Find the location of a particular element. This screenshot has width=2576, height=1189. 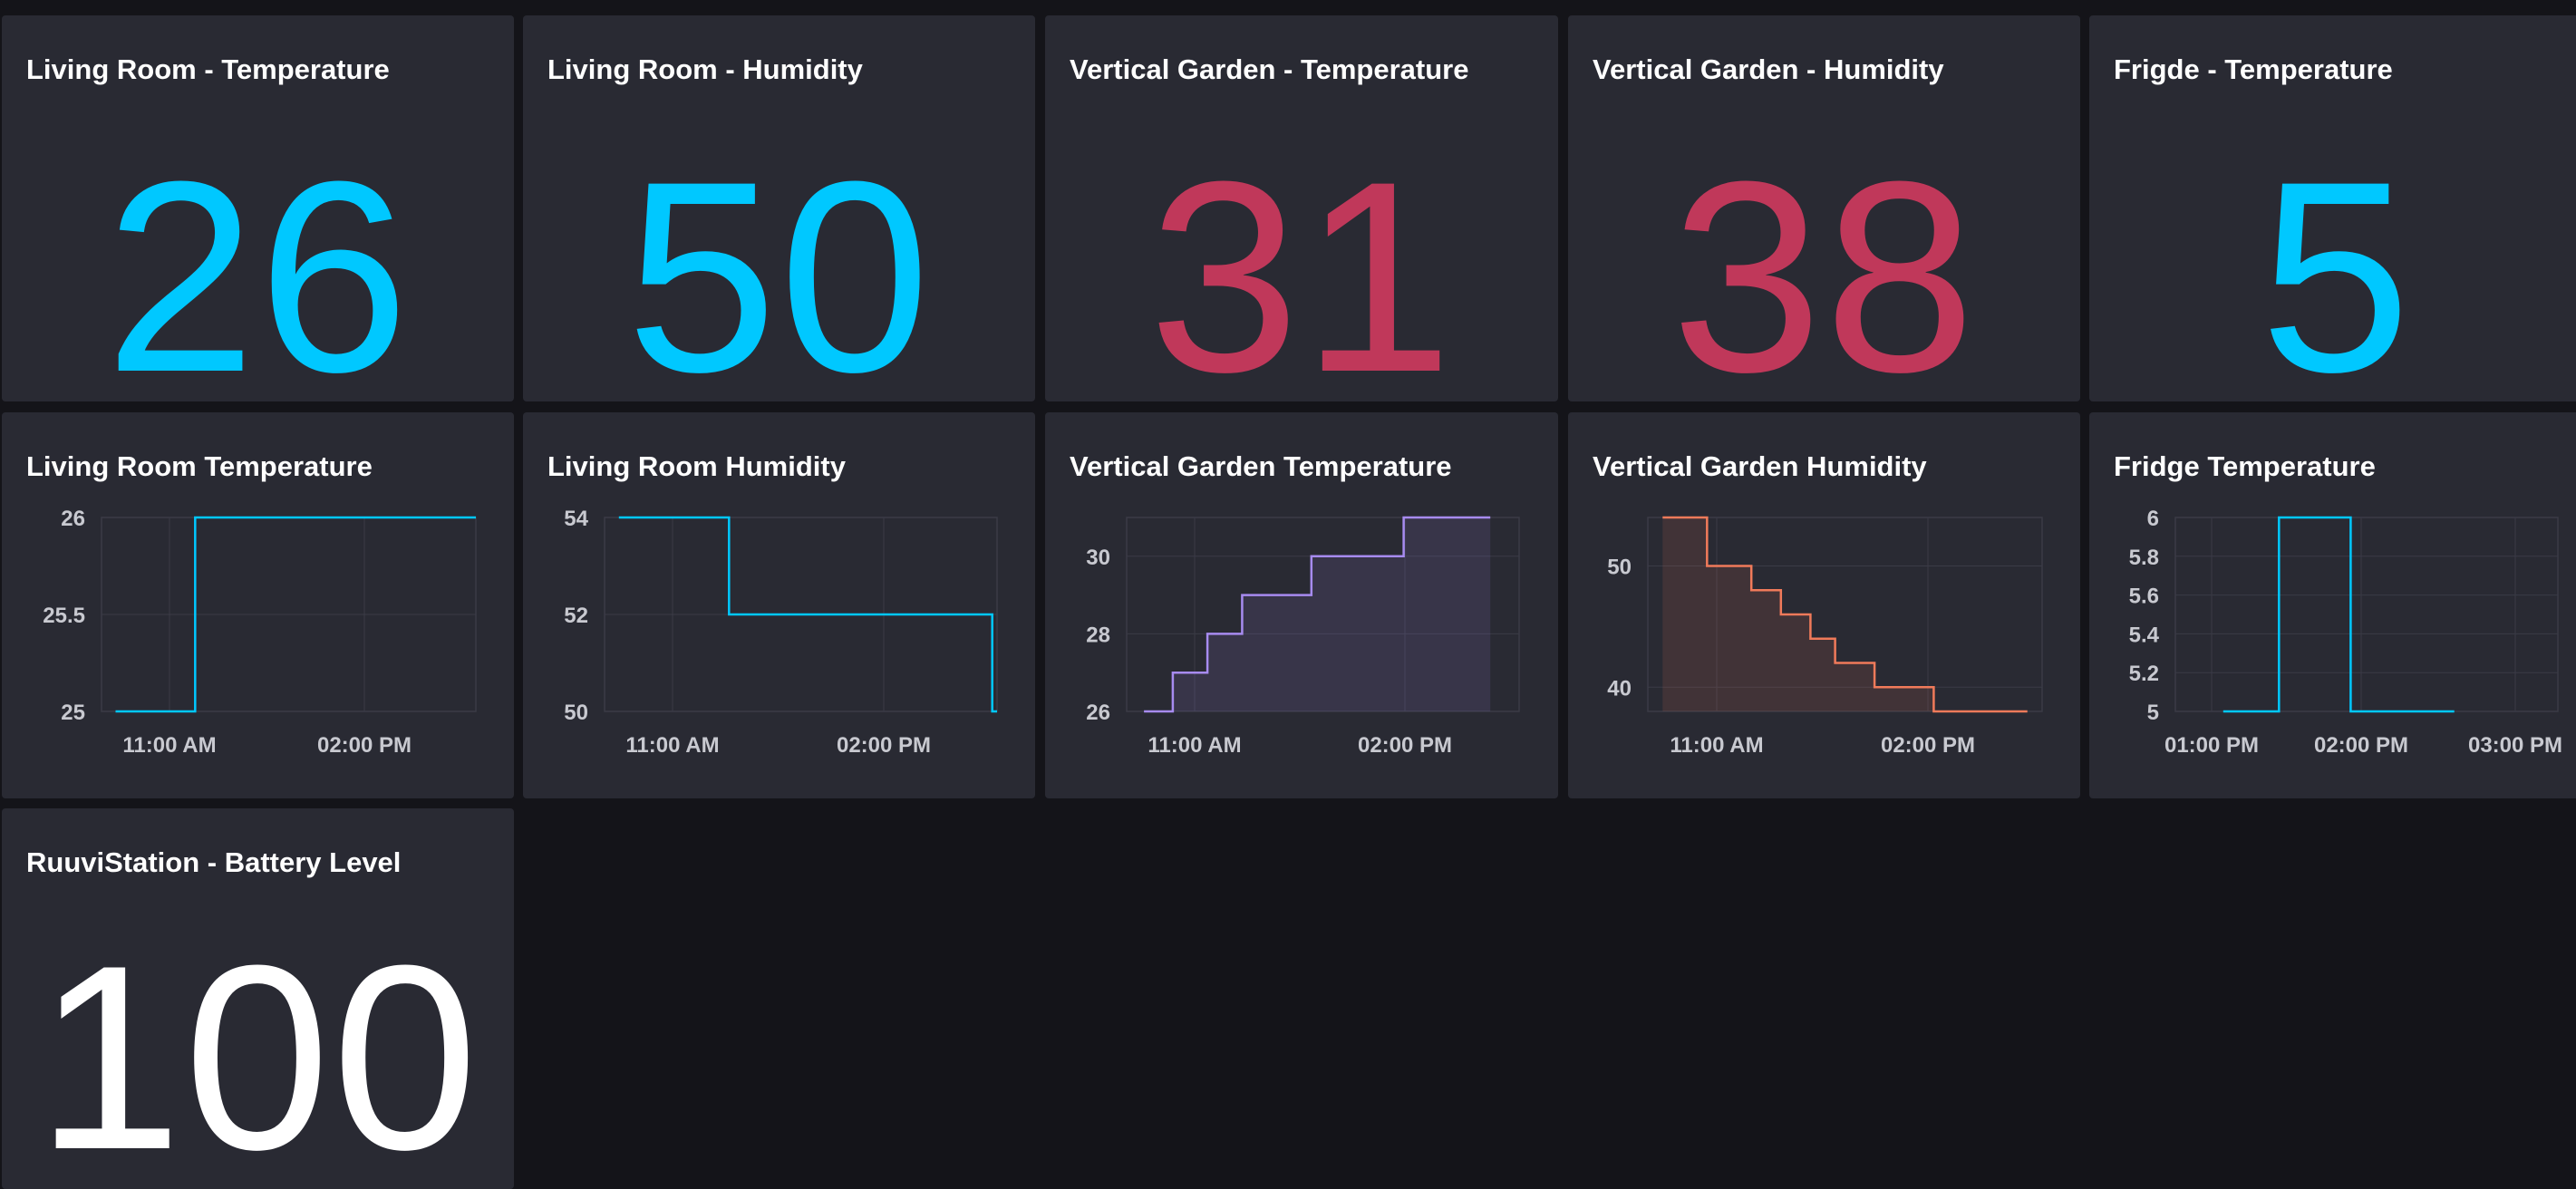

stat-panel-fridge-temperature: Frigde - Temperature 5 is located at coordinates (2332, 208).